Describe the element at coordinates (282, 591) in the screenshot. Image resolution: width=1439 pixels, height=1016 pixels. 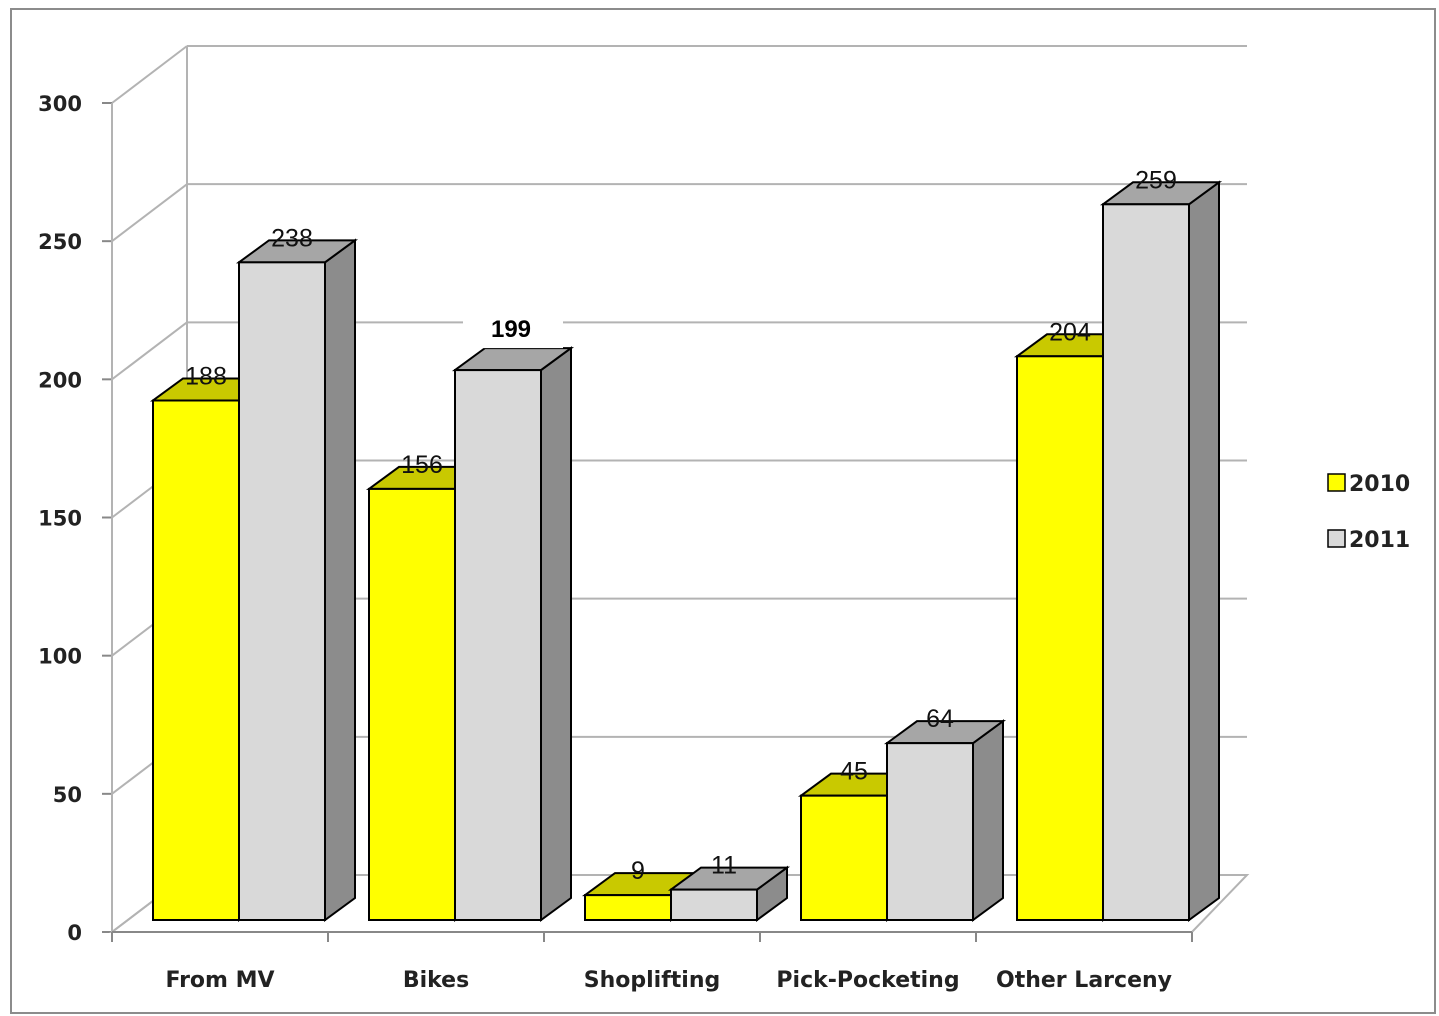
I see `bar-from-mv-2011` at that location.